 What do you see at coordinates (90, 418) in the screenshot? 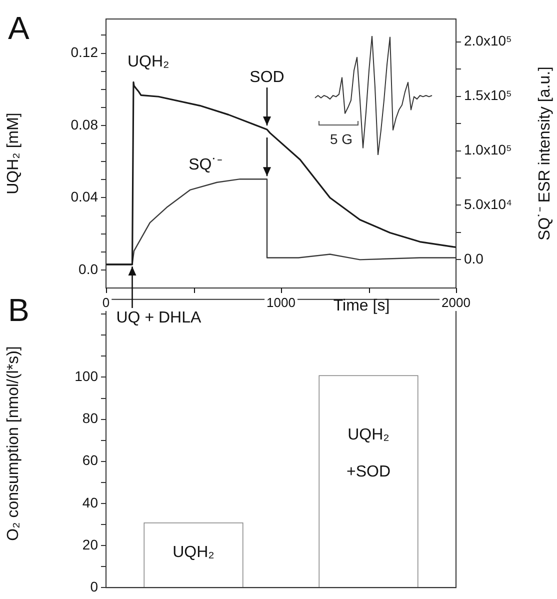
I see `y-tick-label: 80` at bounding box center [90, 418].